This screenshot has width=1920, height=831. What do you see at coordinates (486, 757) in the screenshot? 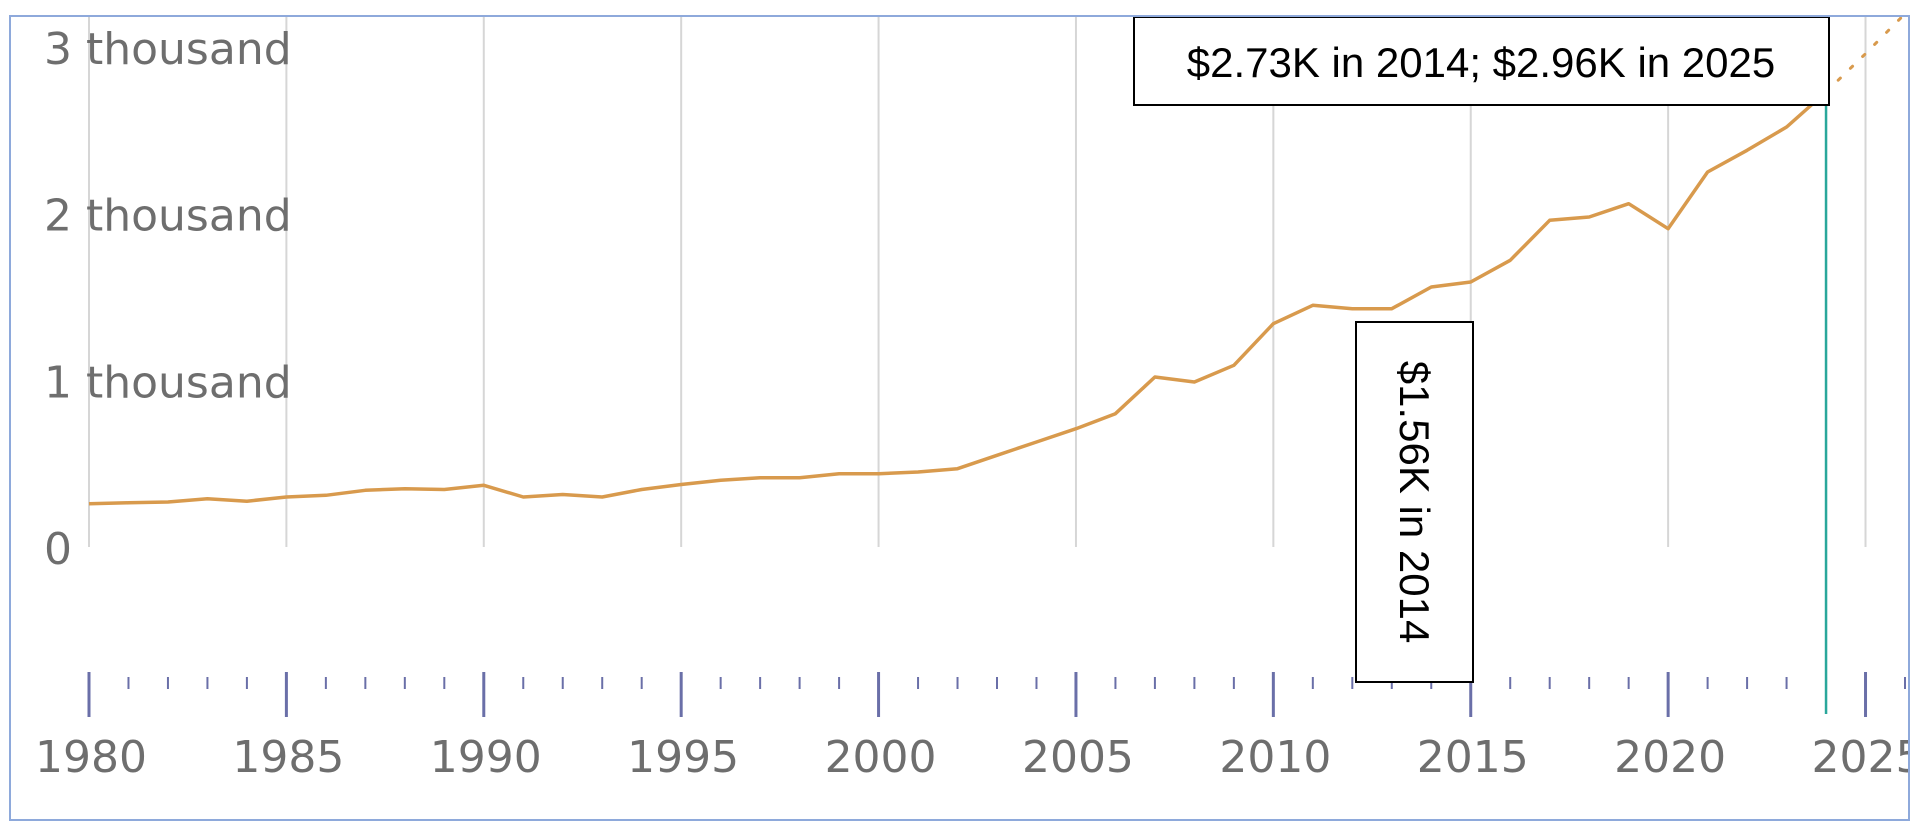
I see `x-tick-label-1990: 1990` at bounding box center [486, 757].